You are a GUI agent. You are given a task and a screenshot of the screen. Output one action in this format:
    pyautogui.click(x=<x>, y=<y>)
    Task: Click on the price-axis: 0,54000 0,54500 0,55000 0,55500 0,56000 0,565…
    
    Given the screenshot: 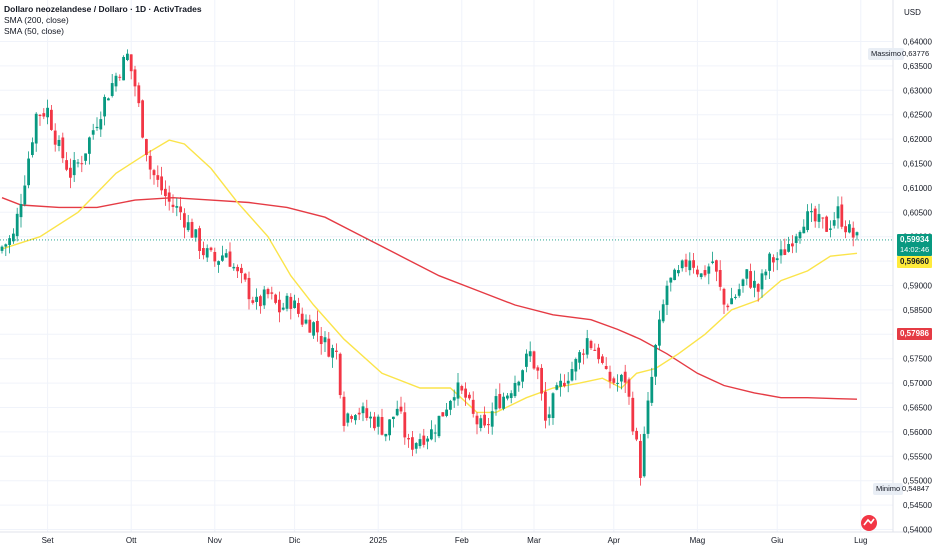 What is the action you would take?
    pyautogui.click(x=917, y=286)
    